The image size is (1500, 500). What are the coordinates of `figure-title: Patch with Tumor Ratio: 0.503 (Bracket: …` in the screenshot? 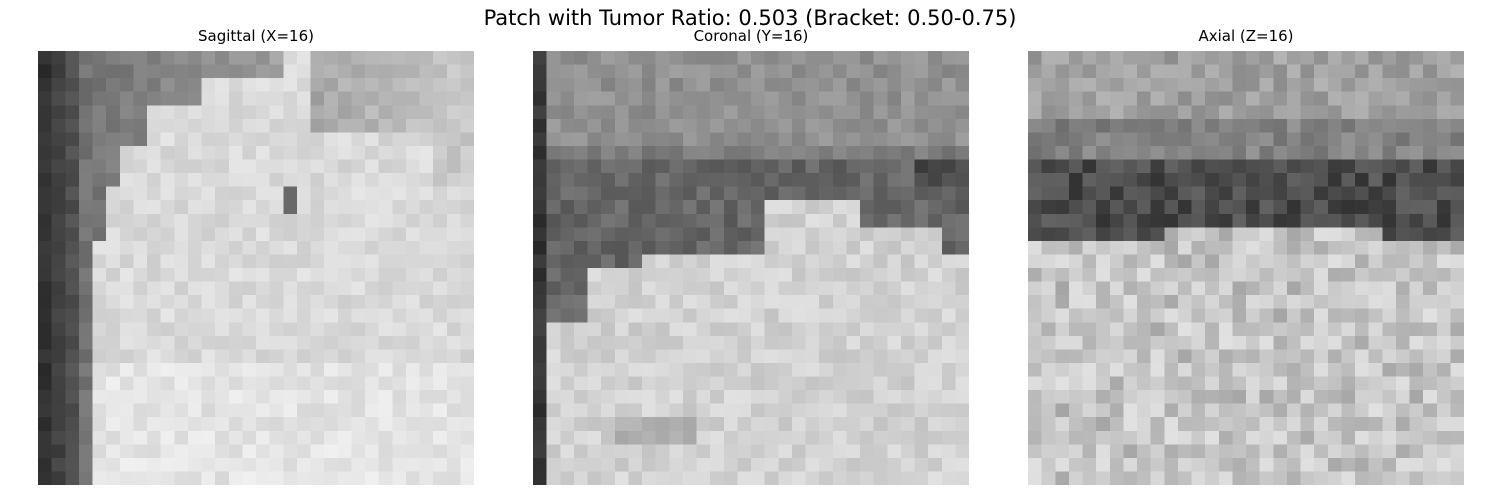 It's located at (750, 18).